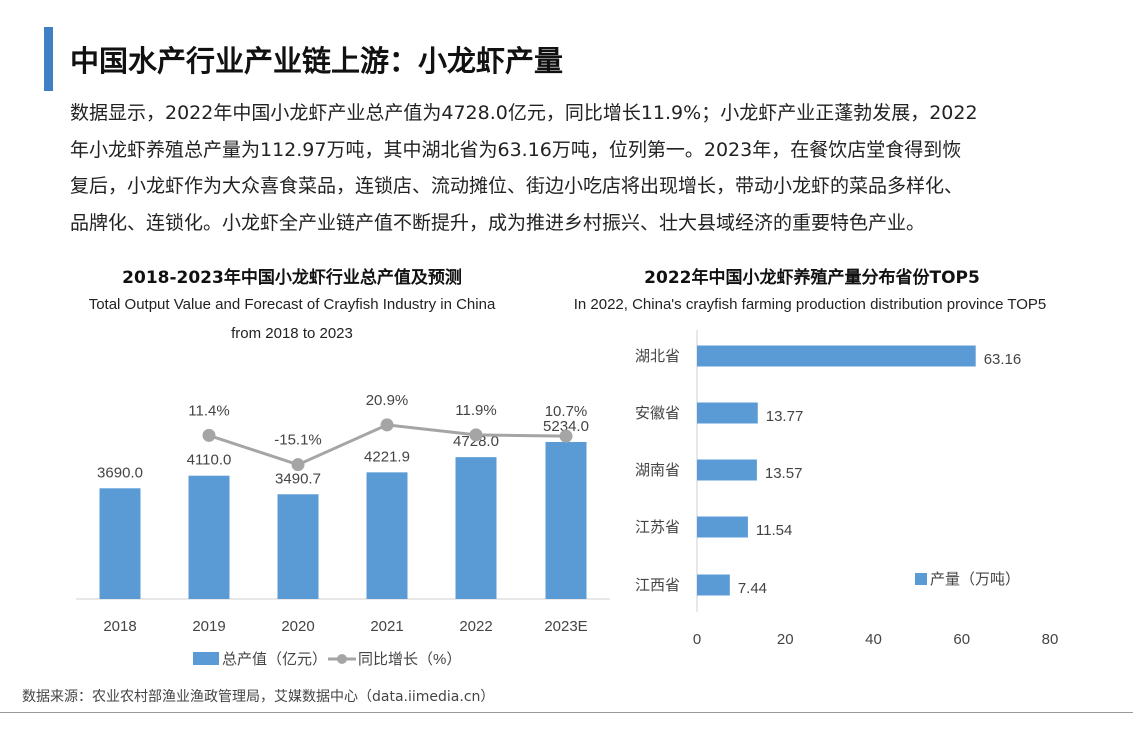  I want to click on bar-value-label: 63.16, so click(1003, 359).